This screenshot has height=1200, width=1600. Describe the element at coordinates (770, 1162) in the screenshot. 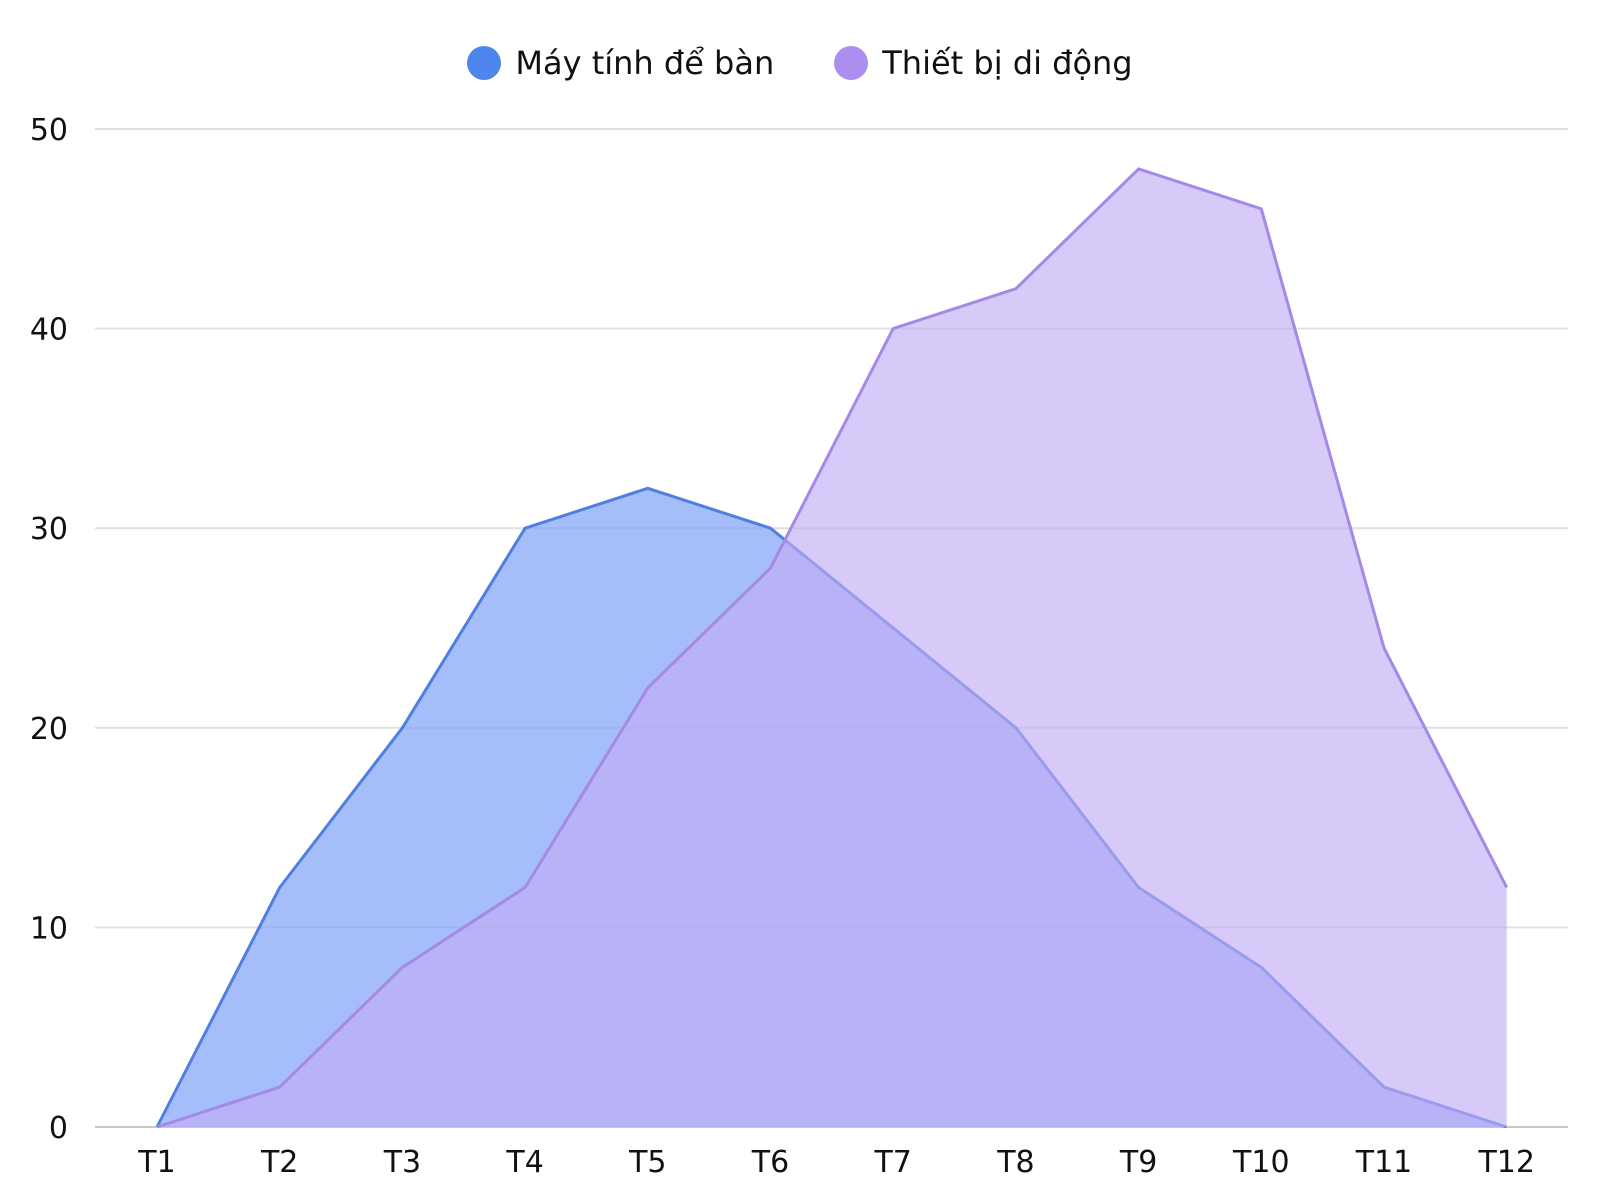

I see `x-tick-label: T6` at that location.